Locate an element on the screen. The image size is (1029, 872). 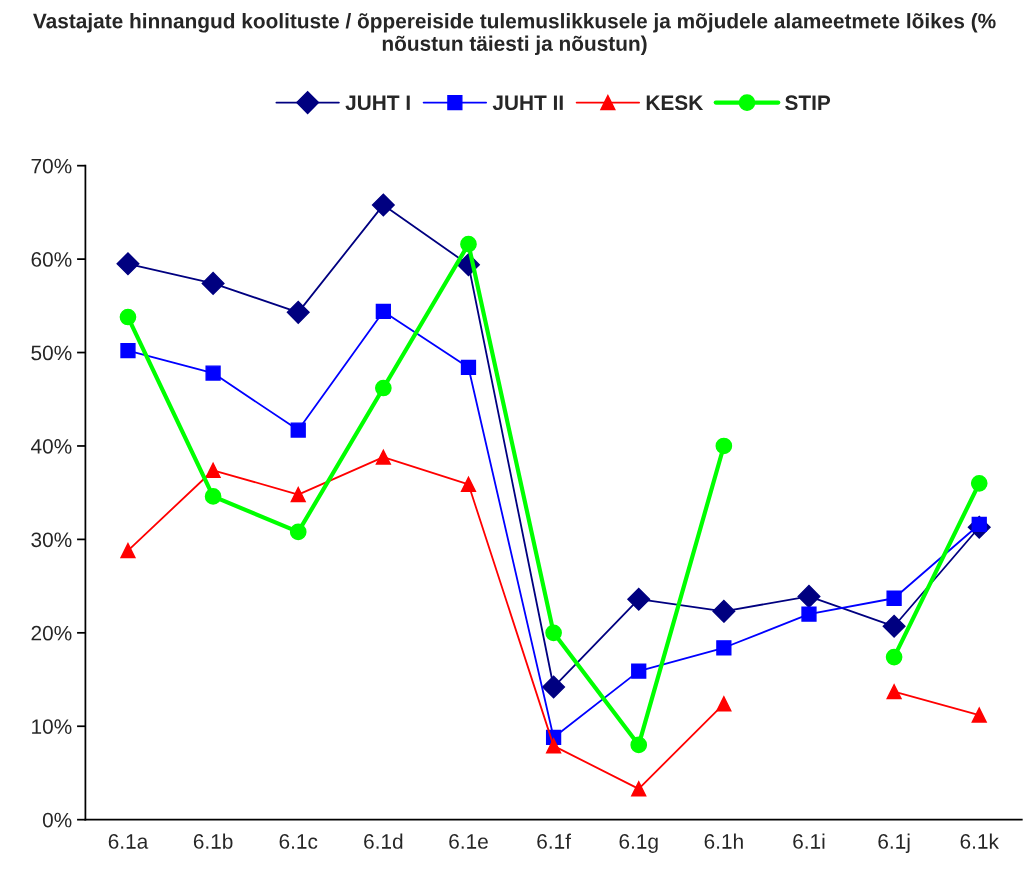
legend-label: JUHT II is located at coordinates (527, 103).